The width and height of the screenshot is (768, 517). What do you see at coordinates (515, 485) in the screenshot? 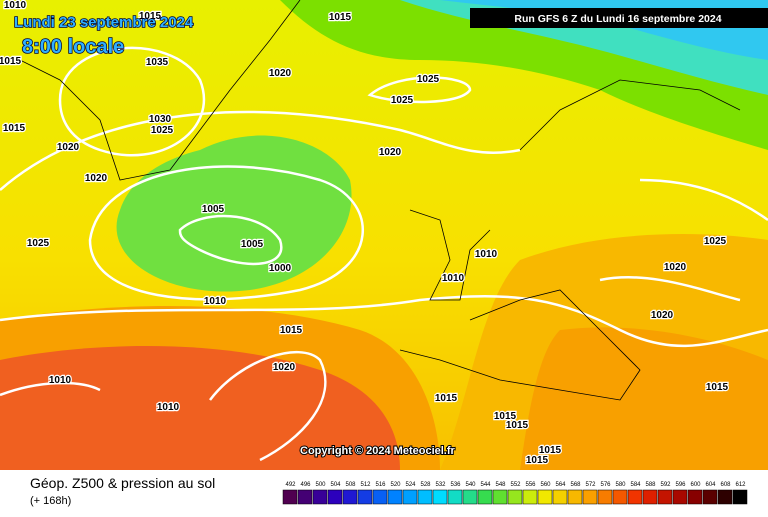
I see `scale-label: 552` at bounding box center [515, 485].